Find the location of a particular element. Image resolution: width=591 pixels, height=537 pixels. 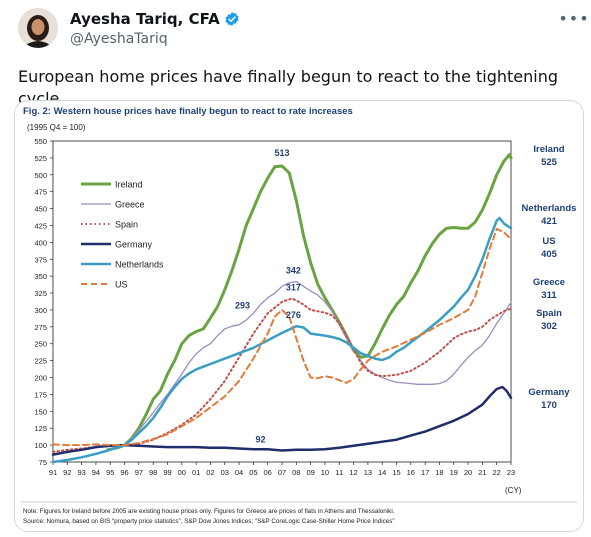

y-tick-label: 400 is located at coordinates (40, 242).